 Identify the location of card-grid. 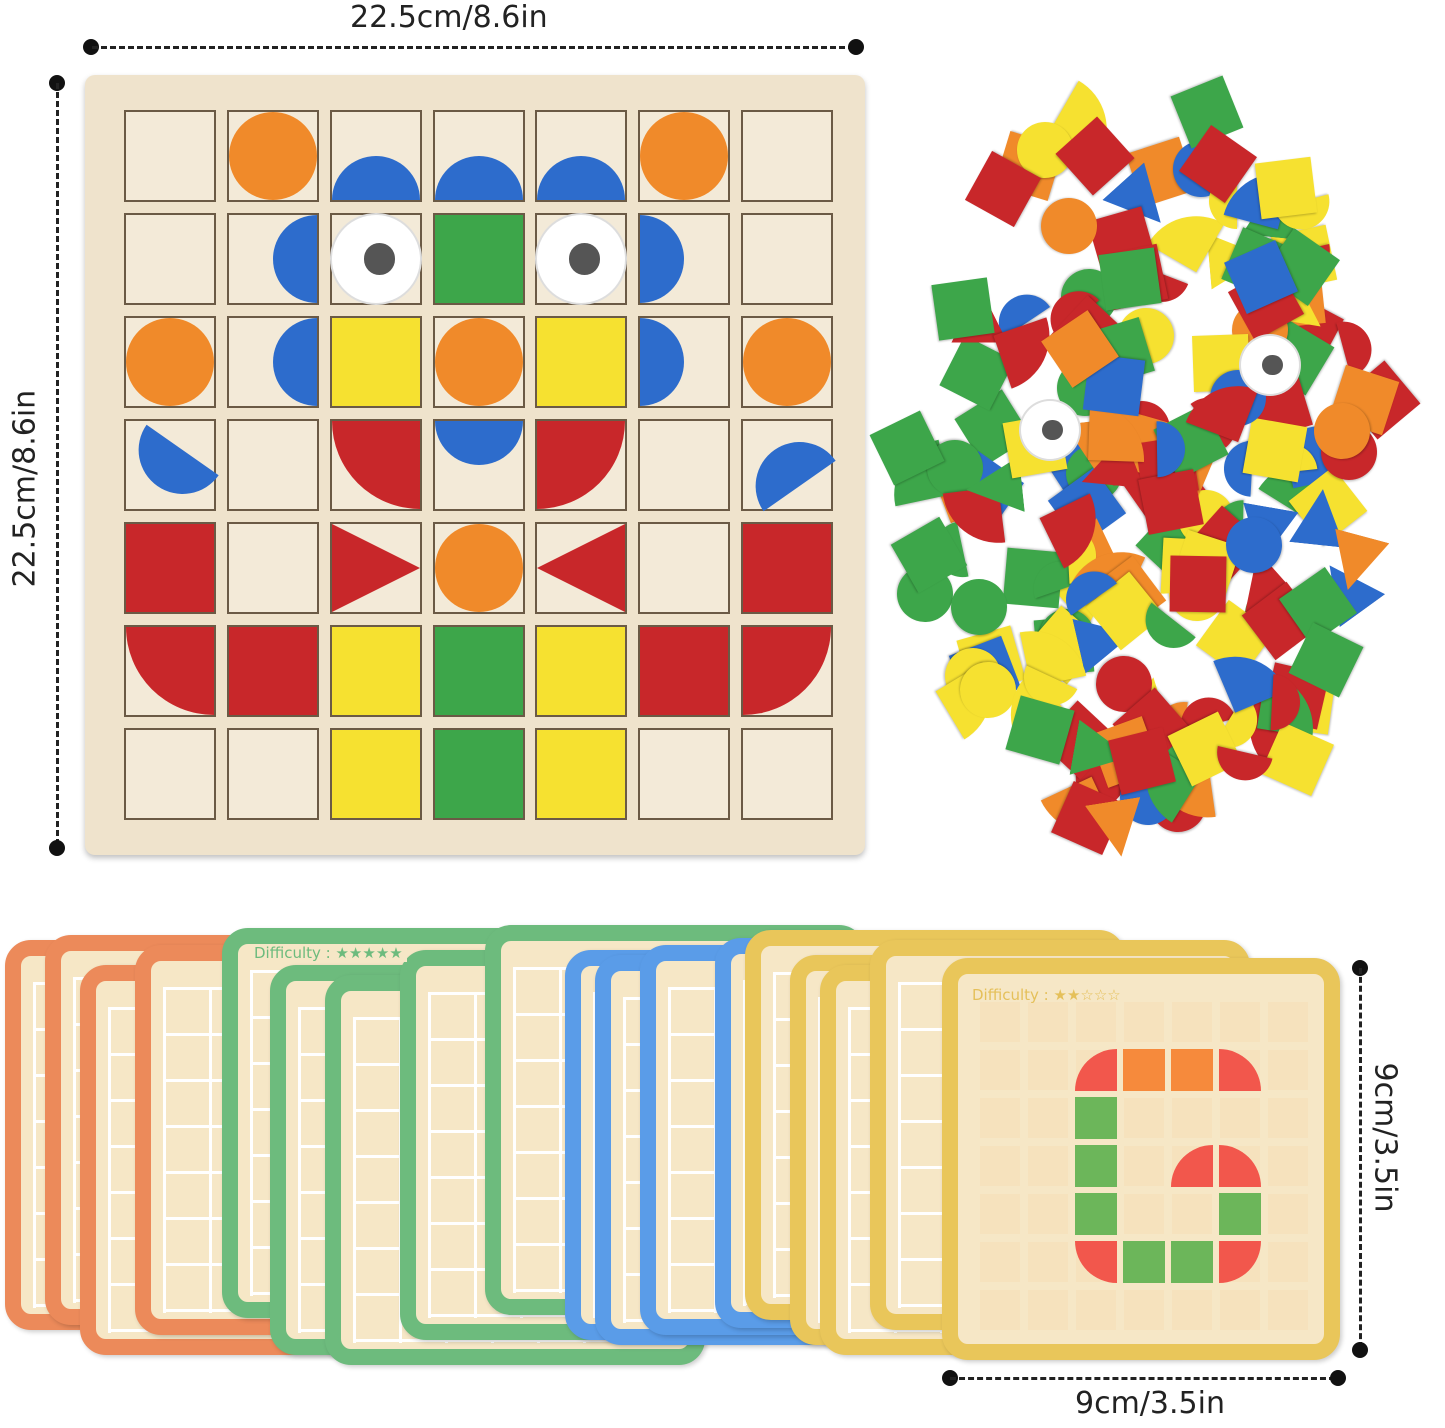
(1142, 1159).